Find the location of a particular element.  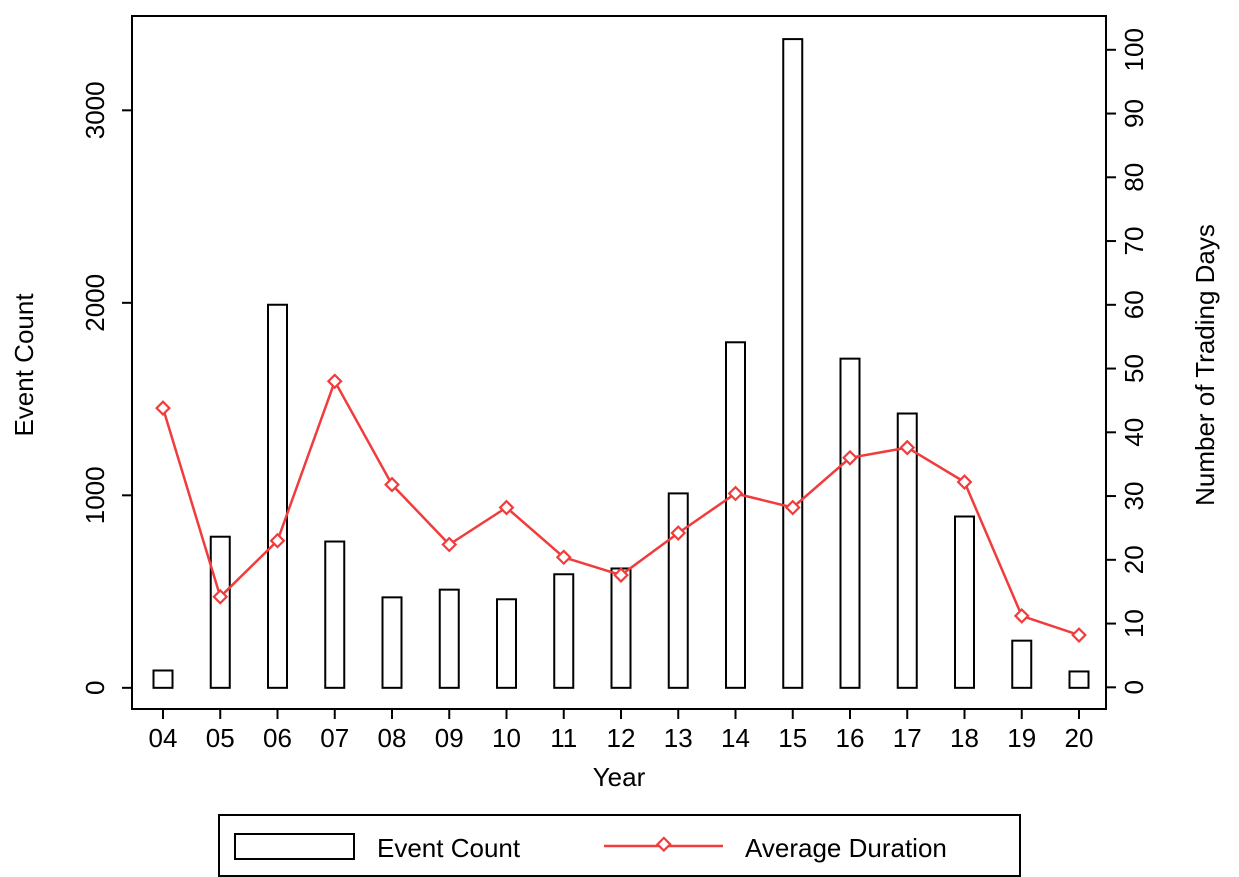

y-right-tick-label-20: 20 is located at coordinates (1134, 559).